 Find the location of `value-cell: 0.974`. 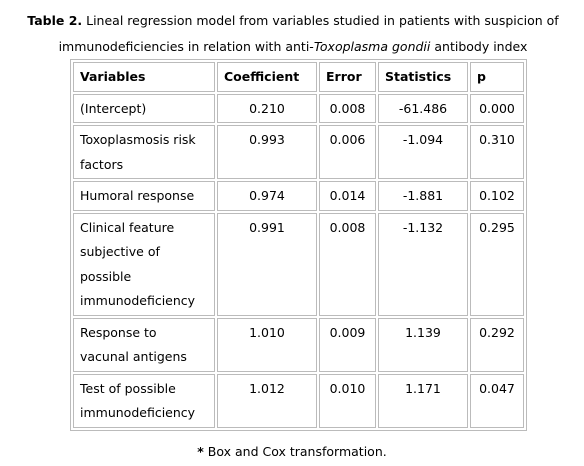

value-cell: 0.974 is located at coordinates (267, 196).